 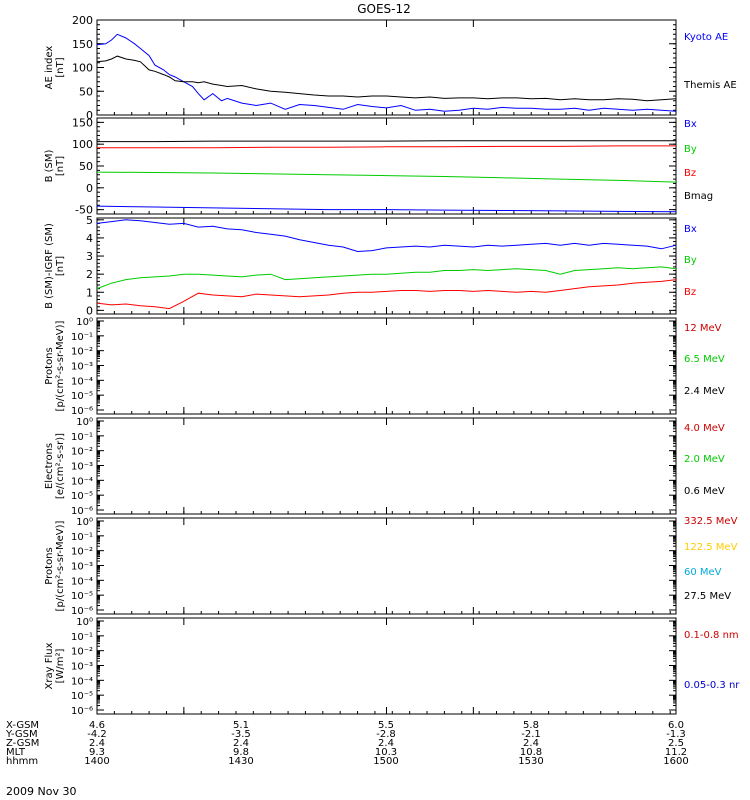 What do you see at coordinates (82, 411) in the screenshot?
I see `y-tick-label: 10⁻⁶` at bounding box center [82, 411].